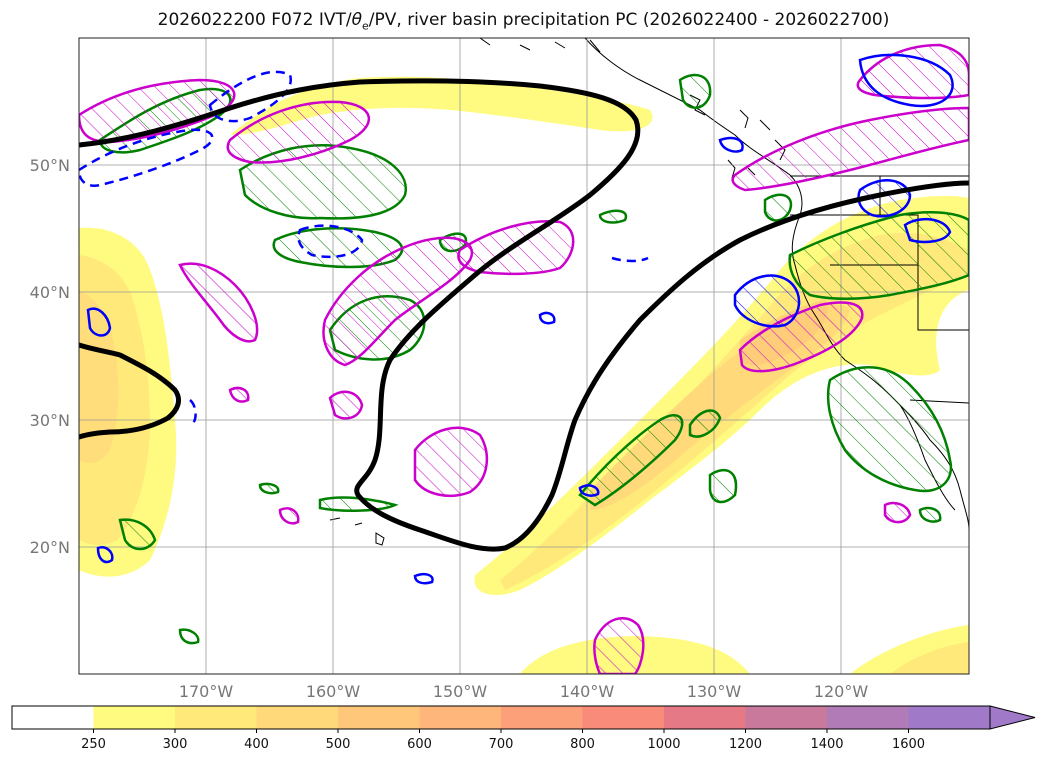 The height and width of the screenshot is (767, 1047). What do you see at coordinates (841, 691) in the screenshot?
I see `lon-label: 120°W` at bounding box center [841, 691].